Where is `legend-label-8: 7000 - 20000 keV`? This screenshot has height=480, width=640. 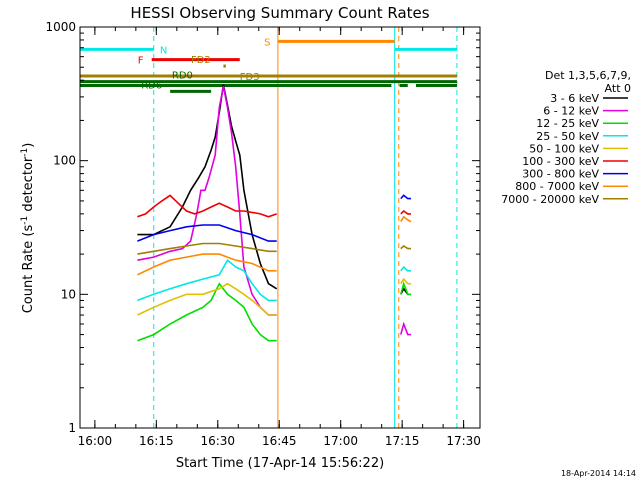
legend-label-8: 7000 - 20000 keV is located at coordinates (550, 199).